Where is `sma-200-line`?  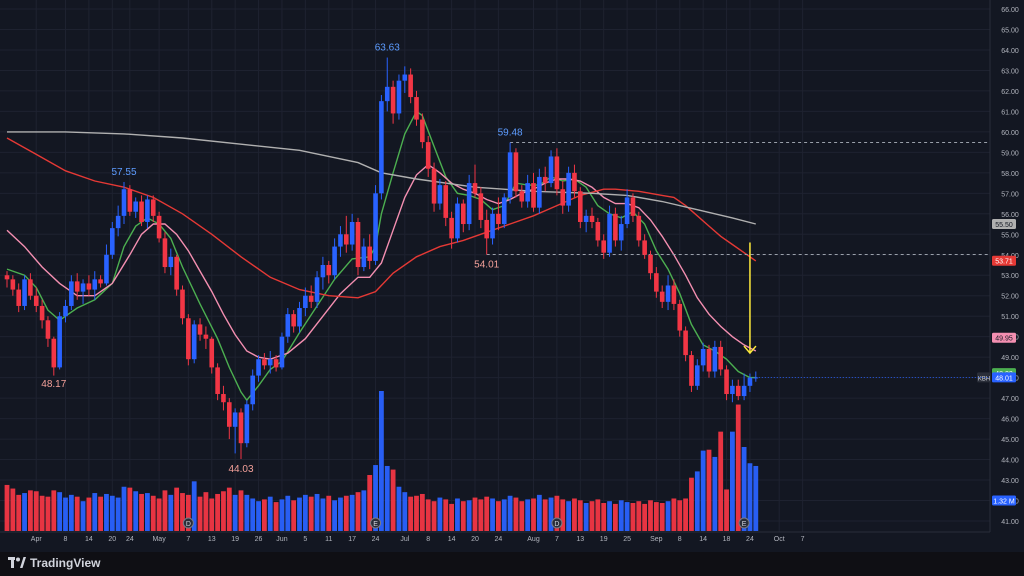
sma-200-line is located at coordinates (381, 178).